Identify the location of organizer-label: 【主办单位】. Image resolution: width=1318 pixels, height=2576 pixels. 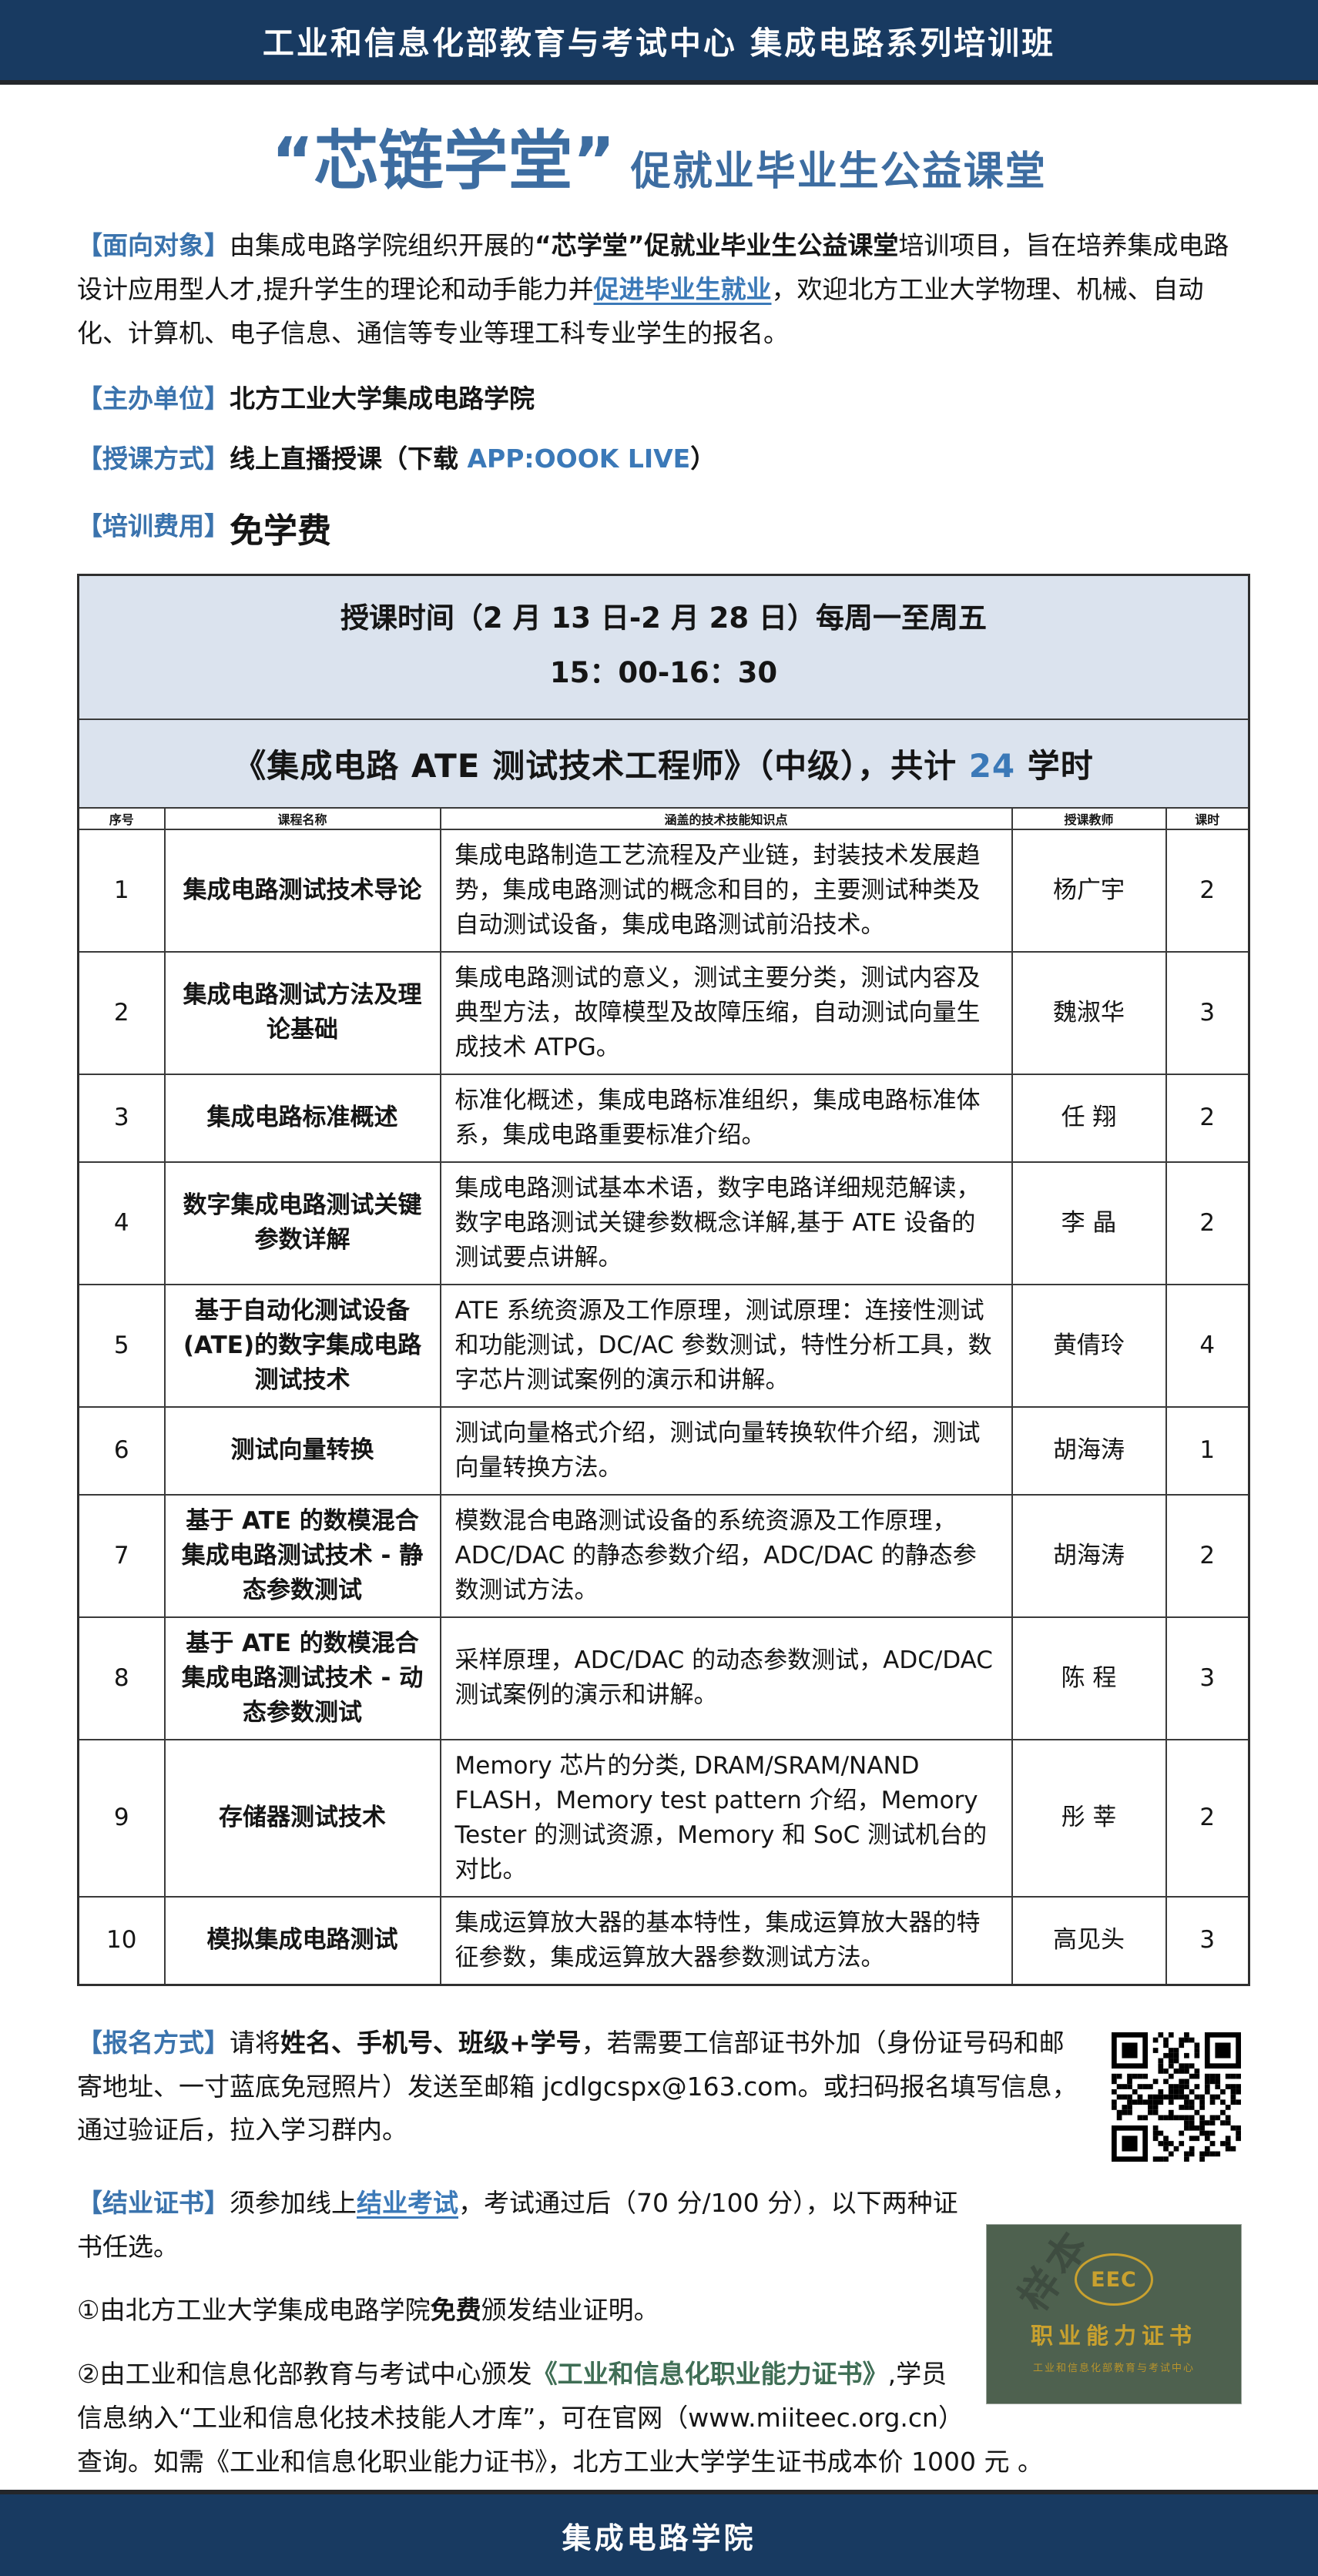
(153, 399).